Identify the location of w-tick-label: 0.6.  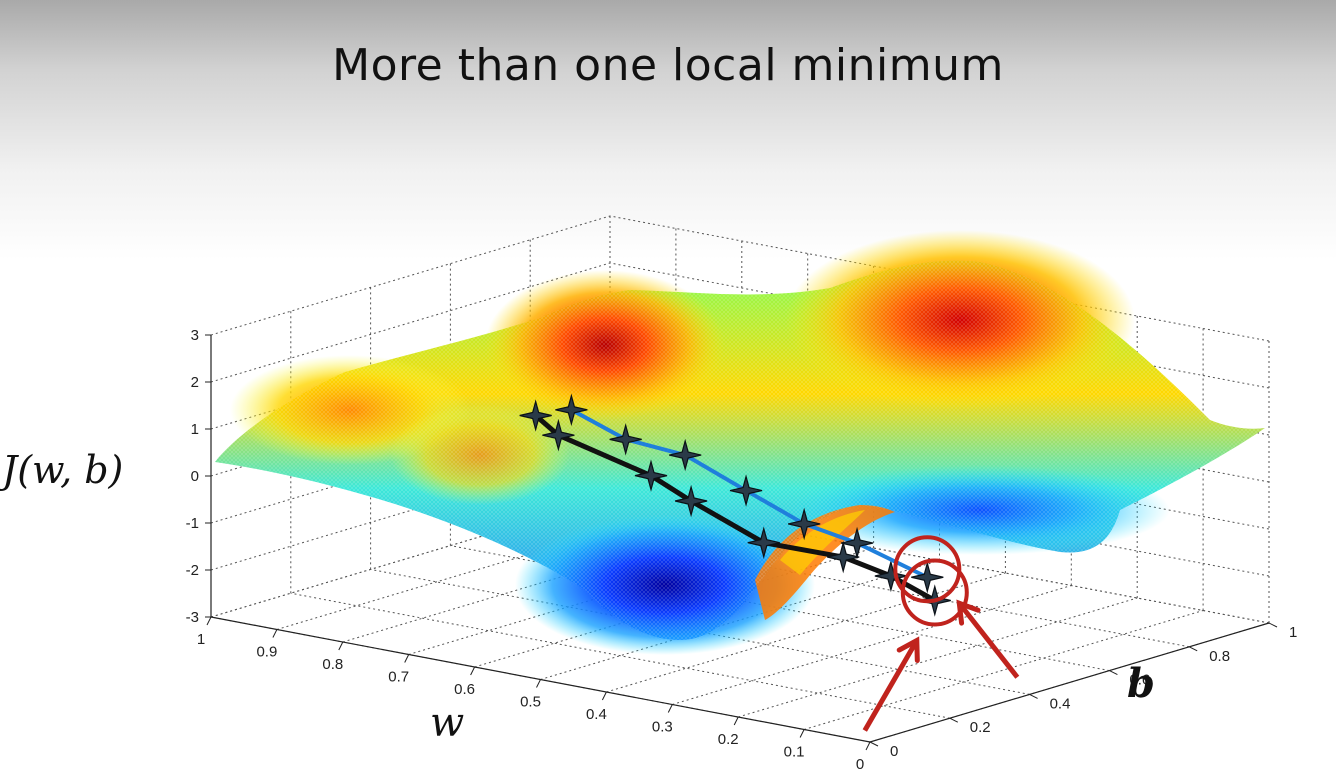
(464, 689).